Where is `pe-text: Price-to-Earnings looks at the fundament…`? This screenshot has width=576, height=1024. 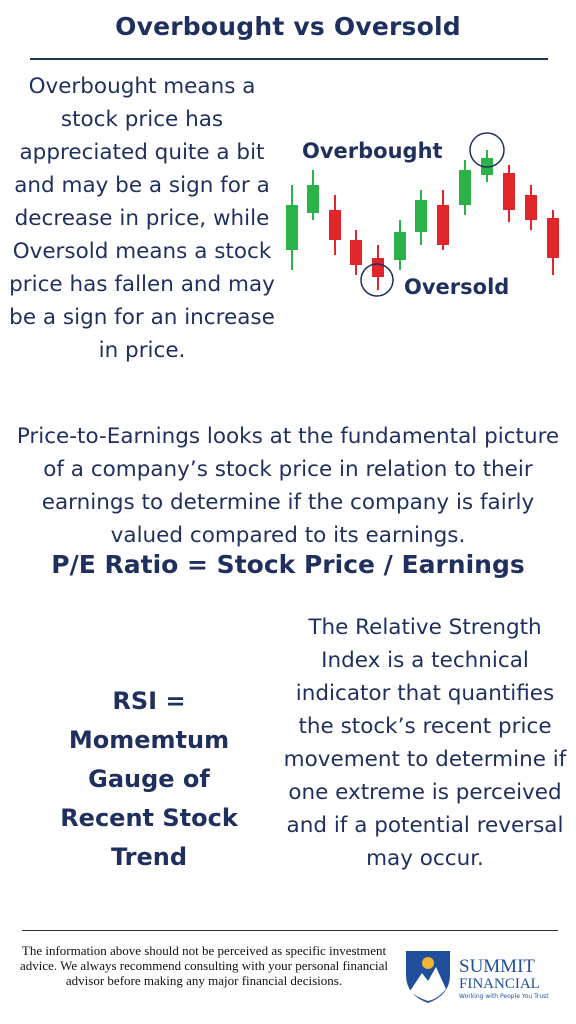 pe-text: Price-to-Earnings looks at the fundament… is located at coordinates (288, 486).